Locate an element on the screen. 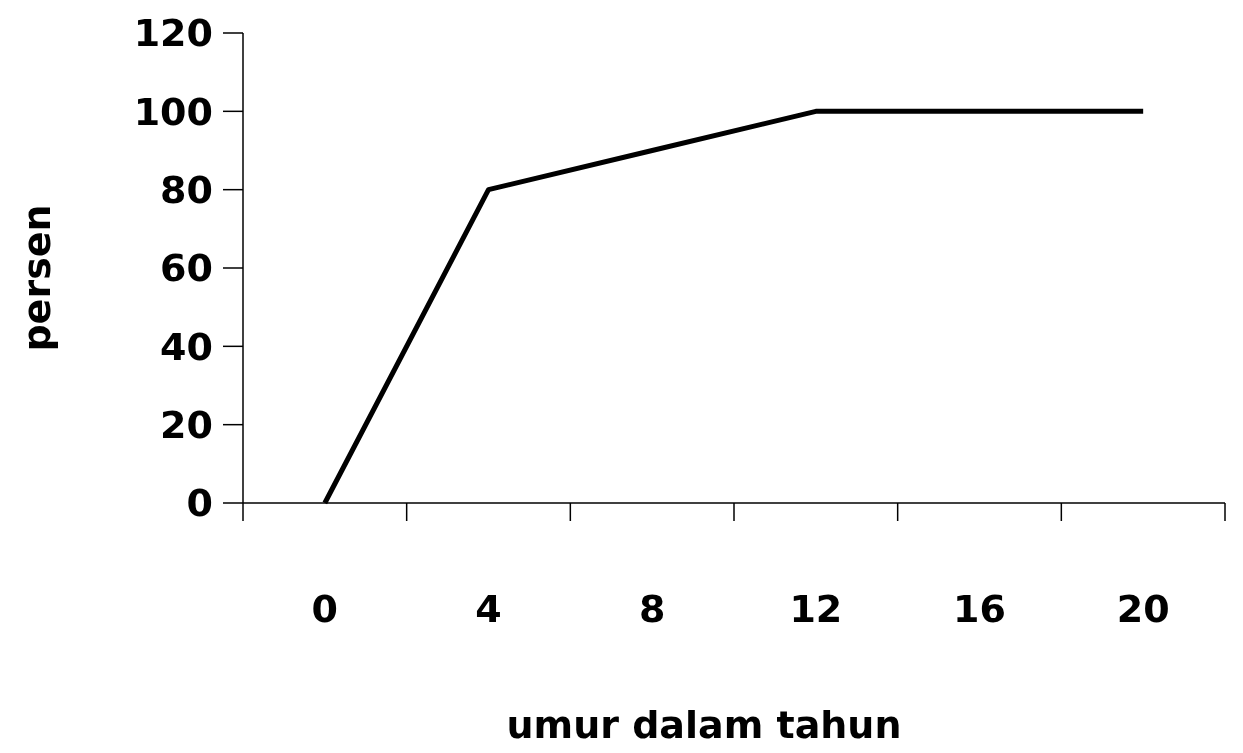 This screenshot has width=1243, height=753. y-tick-label: 0 is located at coordinates (199, 503).